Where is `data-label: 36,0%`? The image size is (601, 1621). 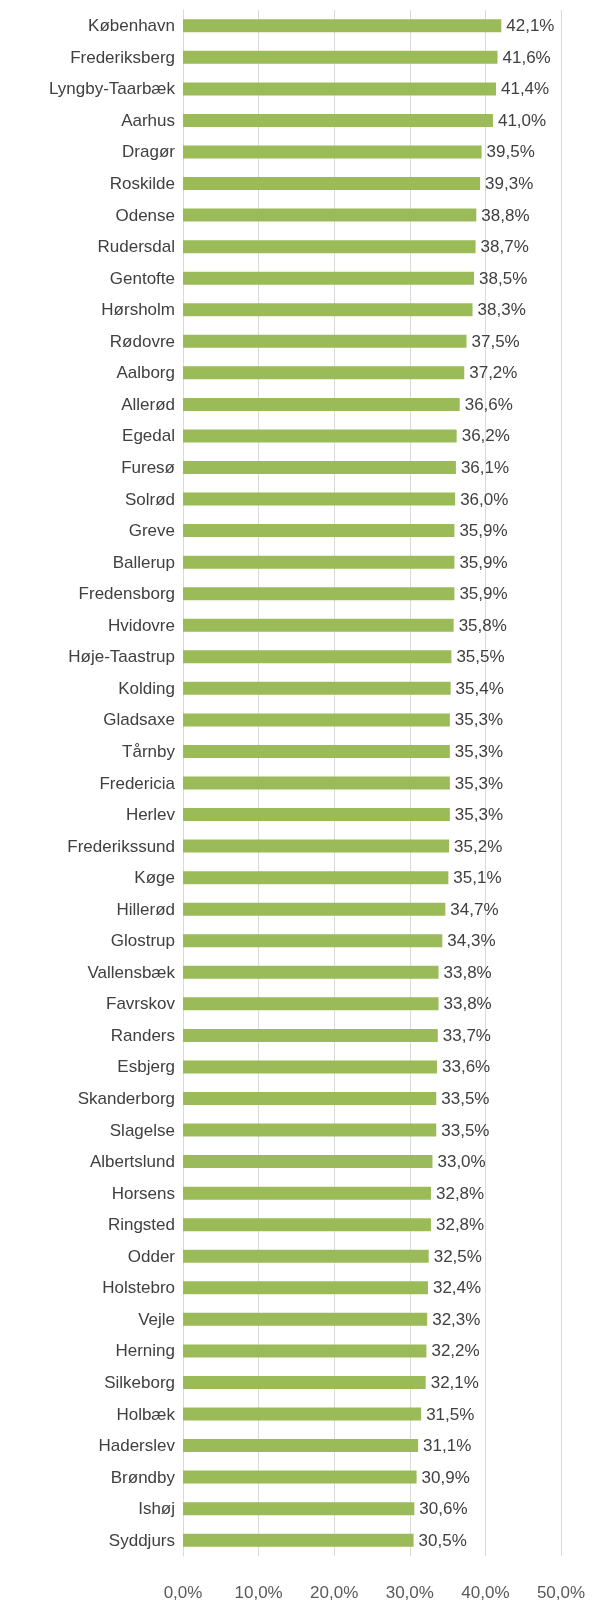 data-label: 36,0% is located at coordinates (484, 499).